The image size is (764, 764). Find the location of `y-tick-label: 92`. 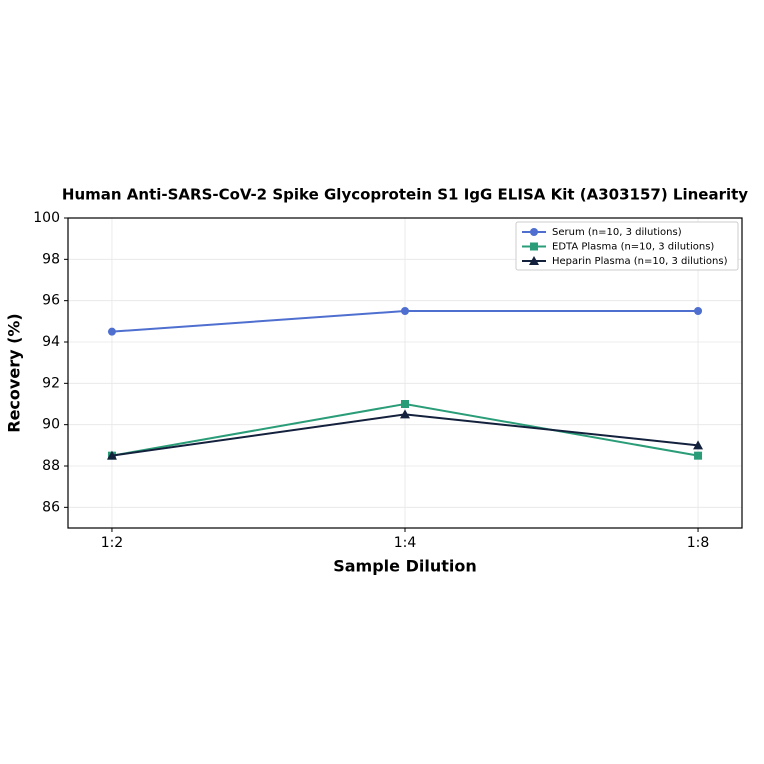

y-tick-label: 92 is located at coordinates (51, 383).